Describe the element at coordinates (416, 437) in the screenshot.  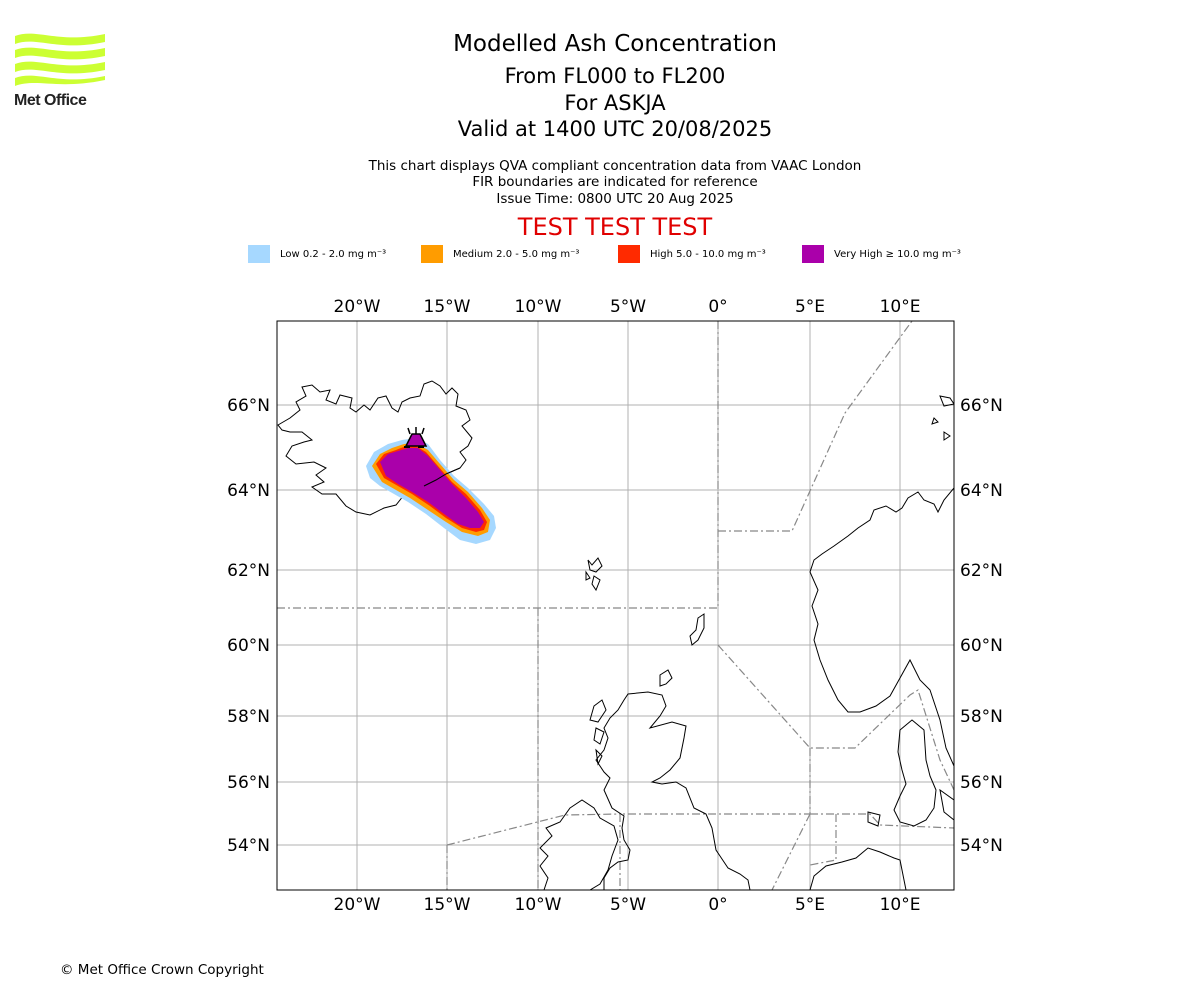
I see `volcano-icon` at that location.